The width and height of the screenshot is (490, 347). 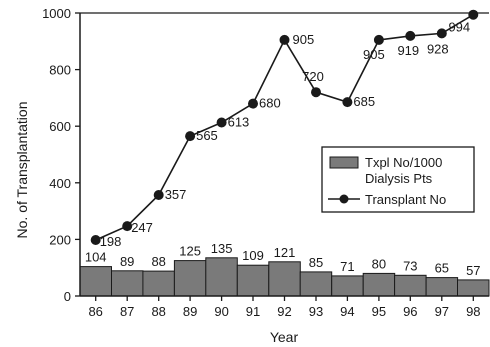 What do you see at coordinates (344, 199) in the screenshot?
I see `legend-line-marker` at bounding box center [344, 199].